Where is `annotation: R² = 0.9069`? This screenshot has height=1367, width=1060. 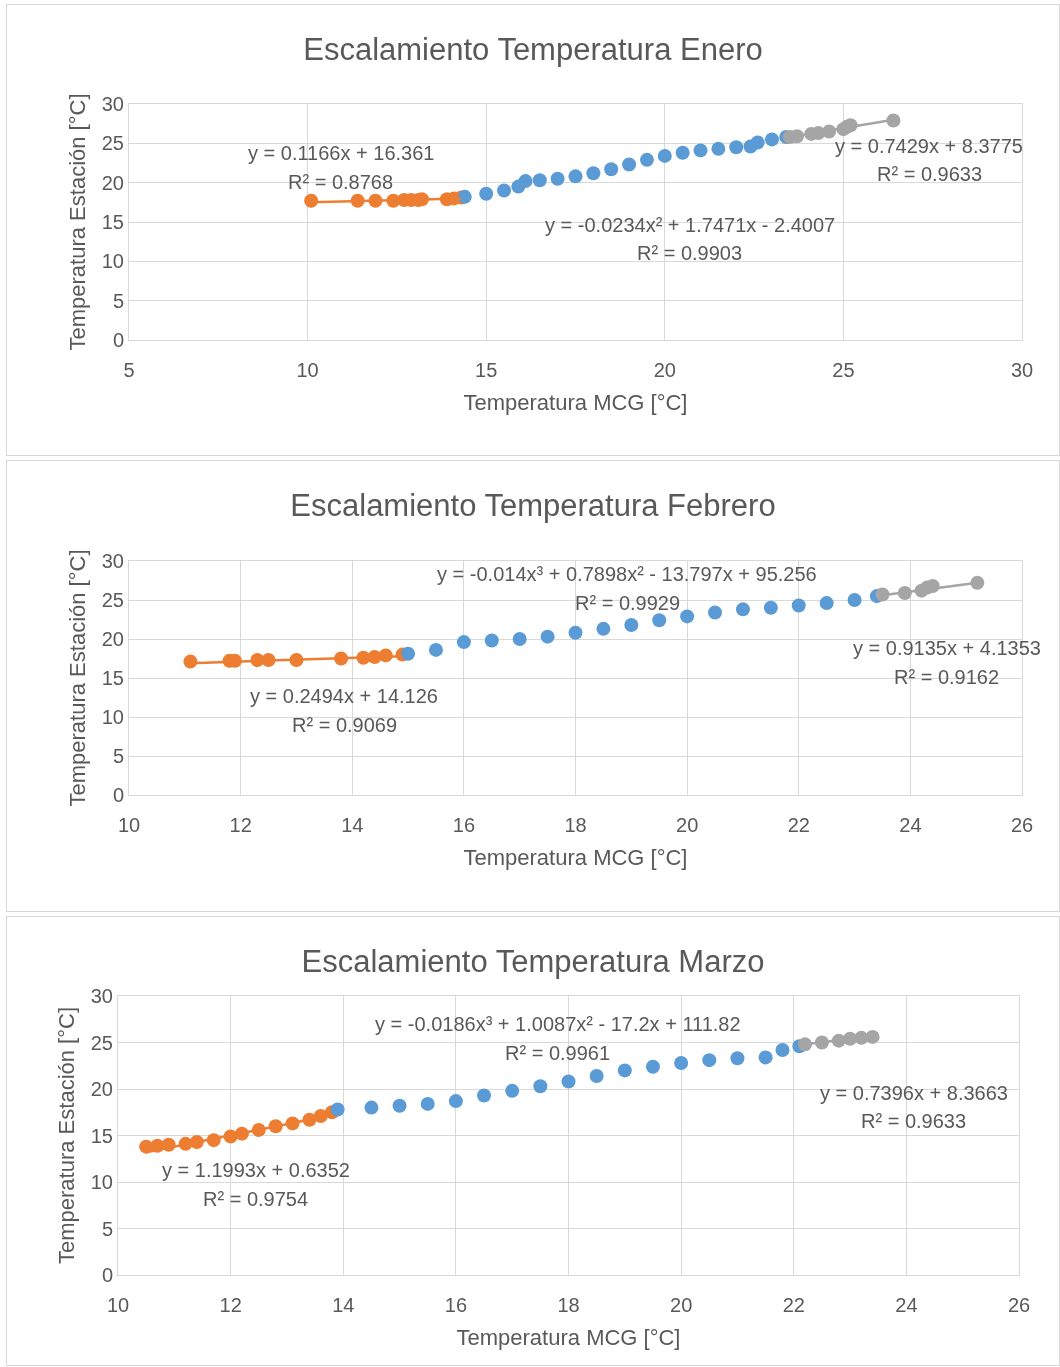 annotation: R² = 0.9069 is located at coordinates (345, 725).